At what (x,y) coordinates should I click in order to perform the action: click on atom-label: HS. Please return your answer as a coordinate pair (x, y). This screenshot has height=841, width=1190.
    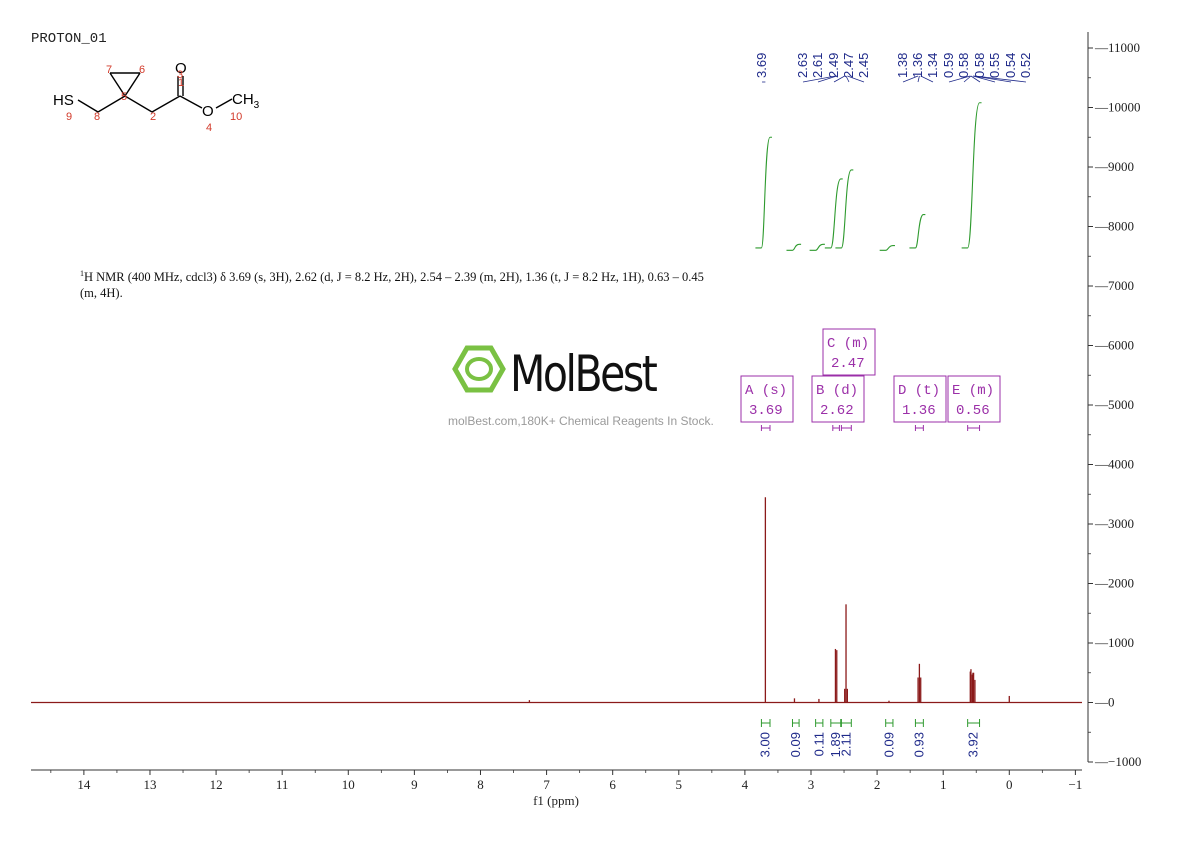
    Looking at the image, I should click on (63, 100).